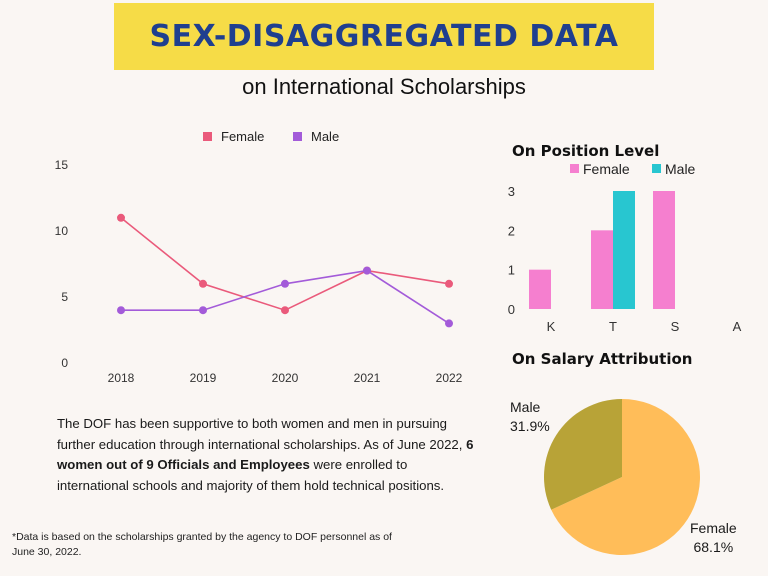  Describe the element at coordinates (625, 477) in the screenshot. I see `pie-slice-female` at that location.